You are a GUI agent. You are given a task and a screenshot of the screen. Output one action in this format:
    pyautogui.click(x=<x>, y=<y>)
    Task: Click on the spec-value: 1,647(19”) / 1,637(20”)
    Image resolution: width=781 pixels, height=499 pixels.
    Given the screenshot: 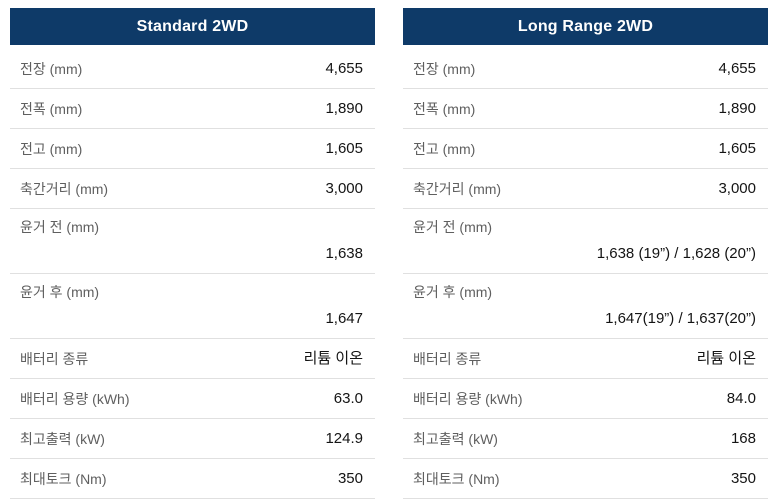 What is the action you would take?
    pyautogui.click(x=680, y=318)
    